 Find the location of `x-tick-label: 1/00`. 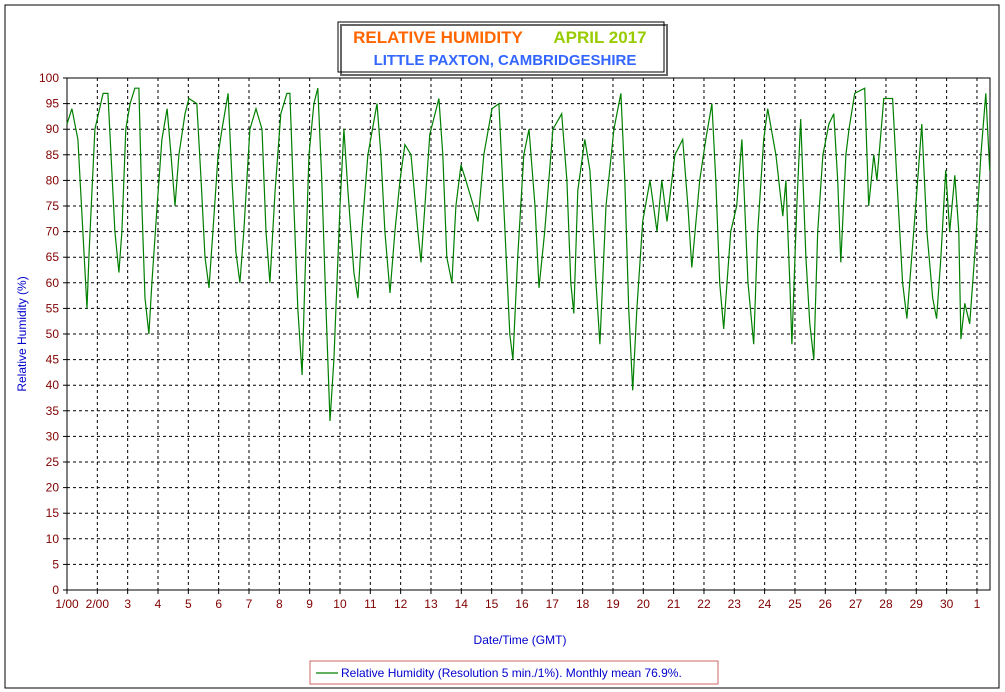

x-tick-label: 1/00 is located at coordinates (67, 604).